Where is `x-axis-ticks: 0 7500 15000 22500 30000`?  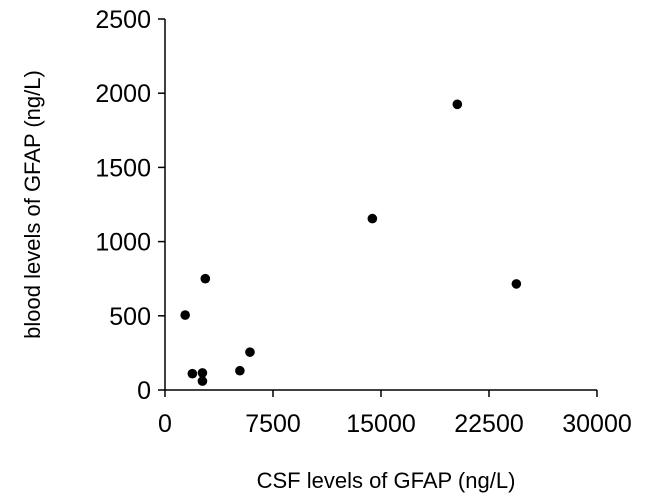 x-axis-ticks: 0 7500 15000 22500 30000 is located at coordinates (395, 414).